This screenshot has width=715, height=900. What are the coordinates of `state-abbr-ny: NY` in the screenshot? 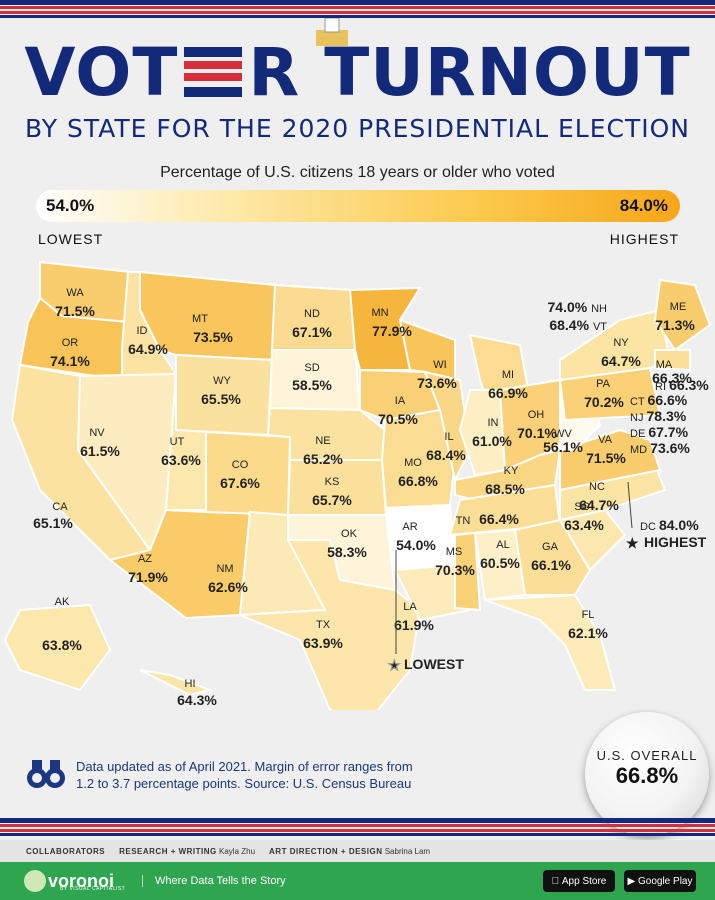 It's located at (621, 343).